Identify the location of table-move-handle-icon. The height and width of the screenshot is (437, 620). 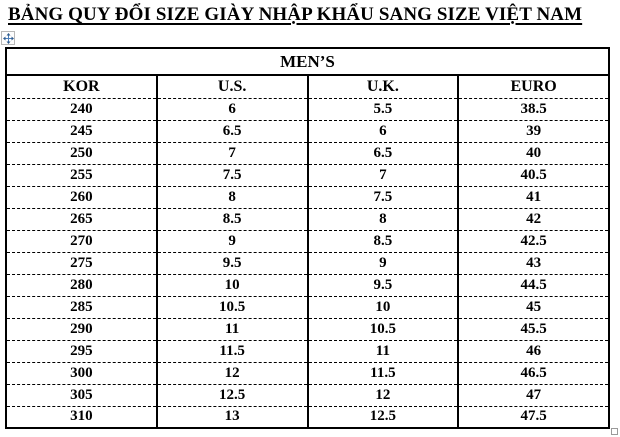
(8, 38).